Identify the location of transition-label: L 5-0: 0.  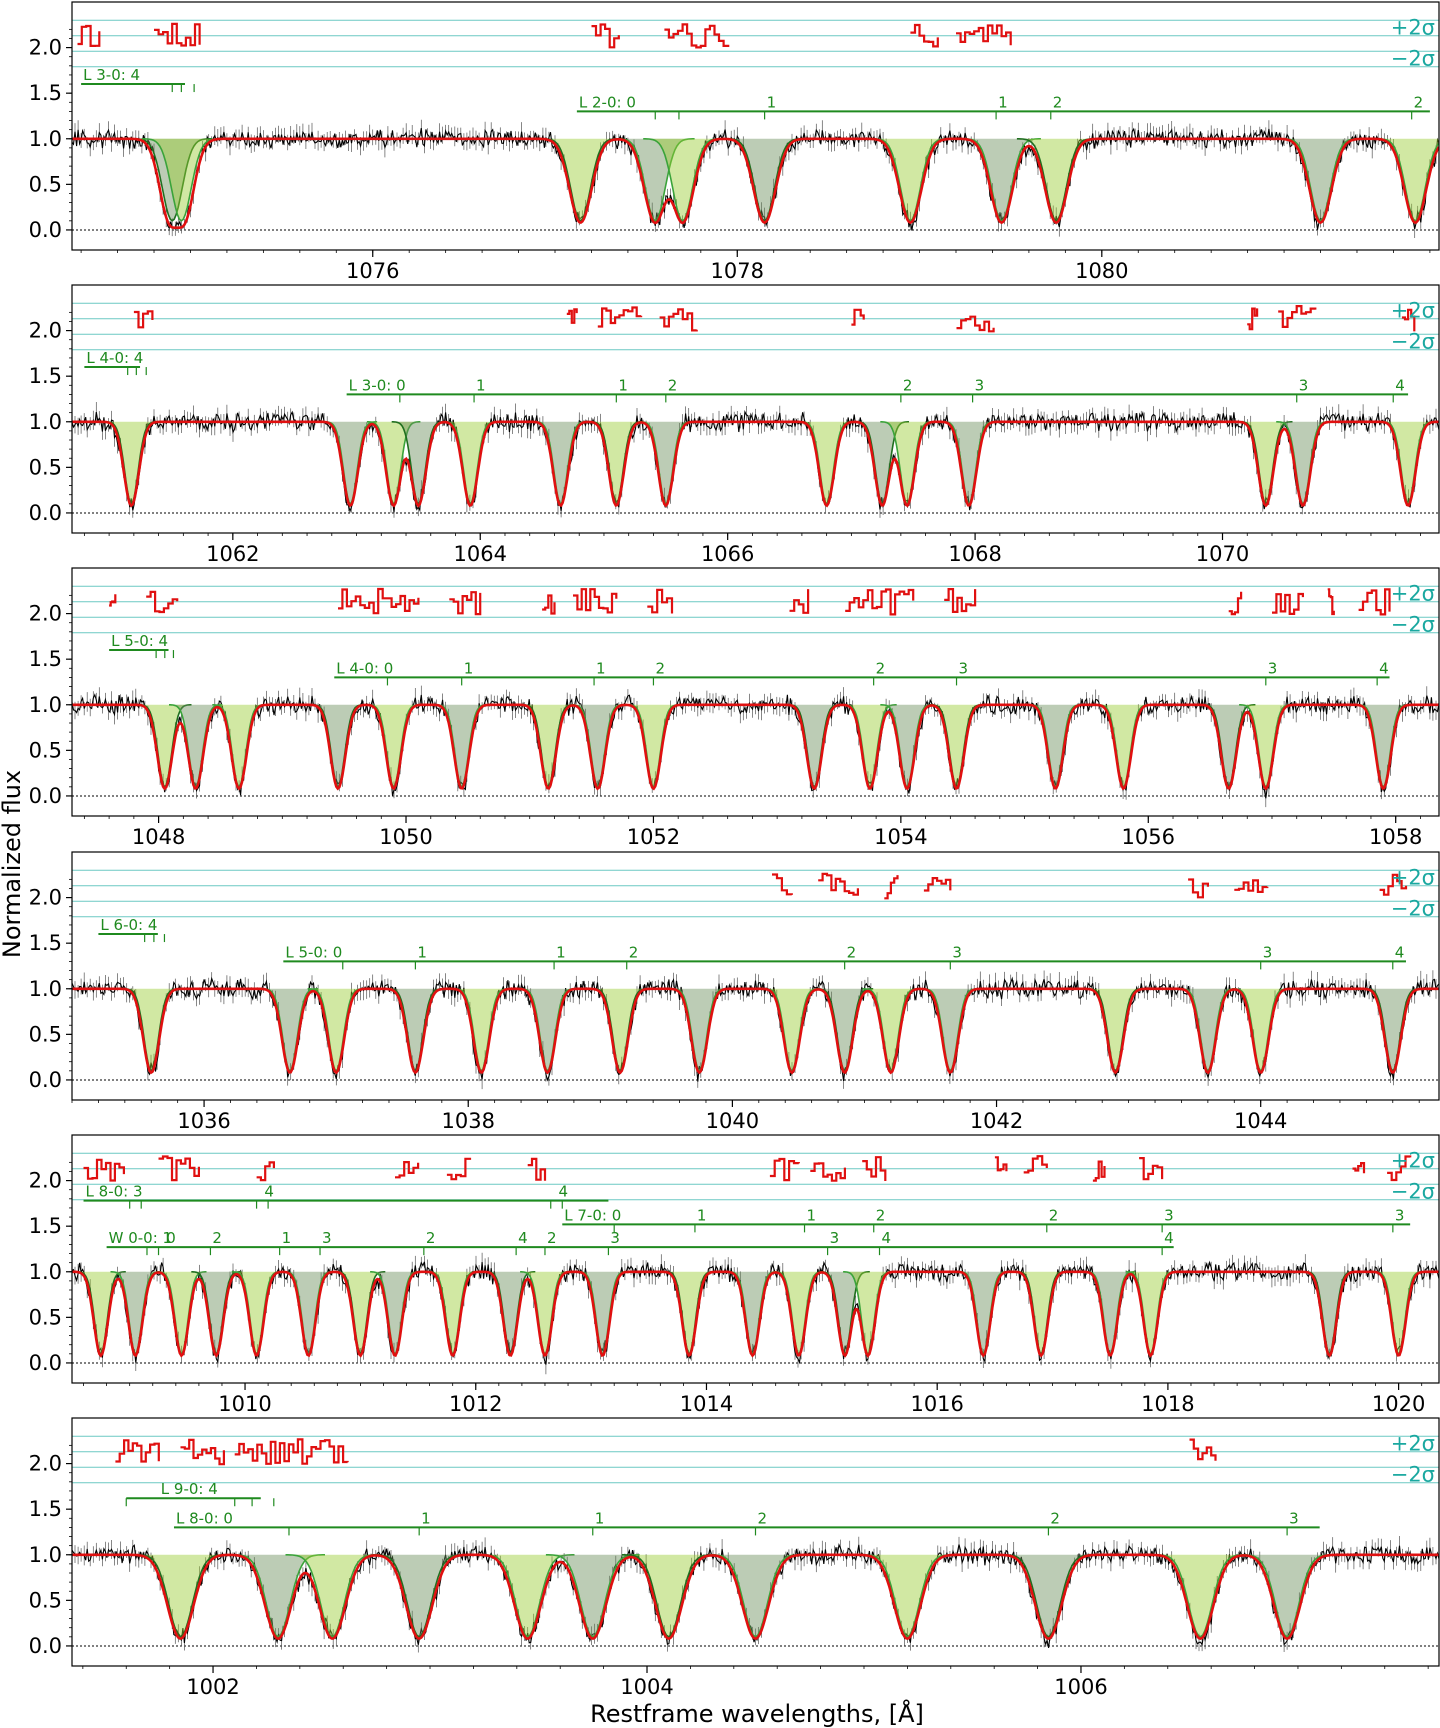
(313, 952).